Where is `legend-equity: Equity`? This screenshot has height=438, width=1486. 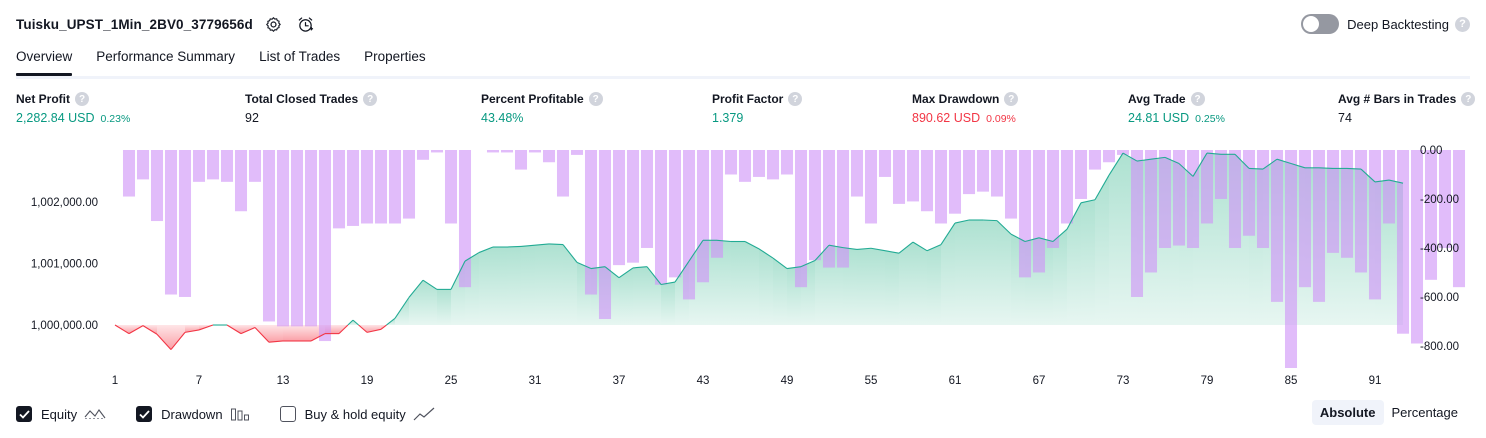
legend-equity: Equity is located at coordinates (61, 414).